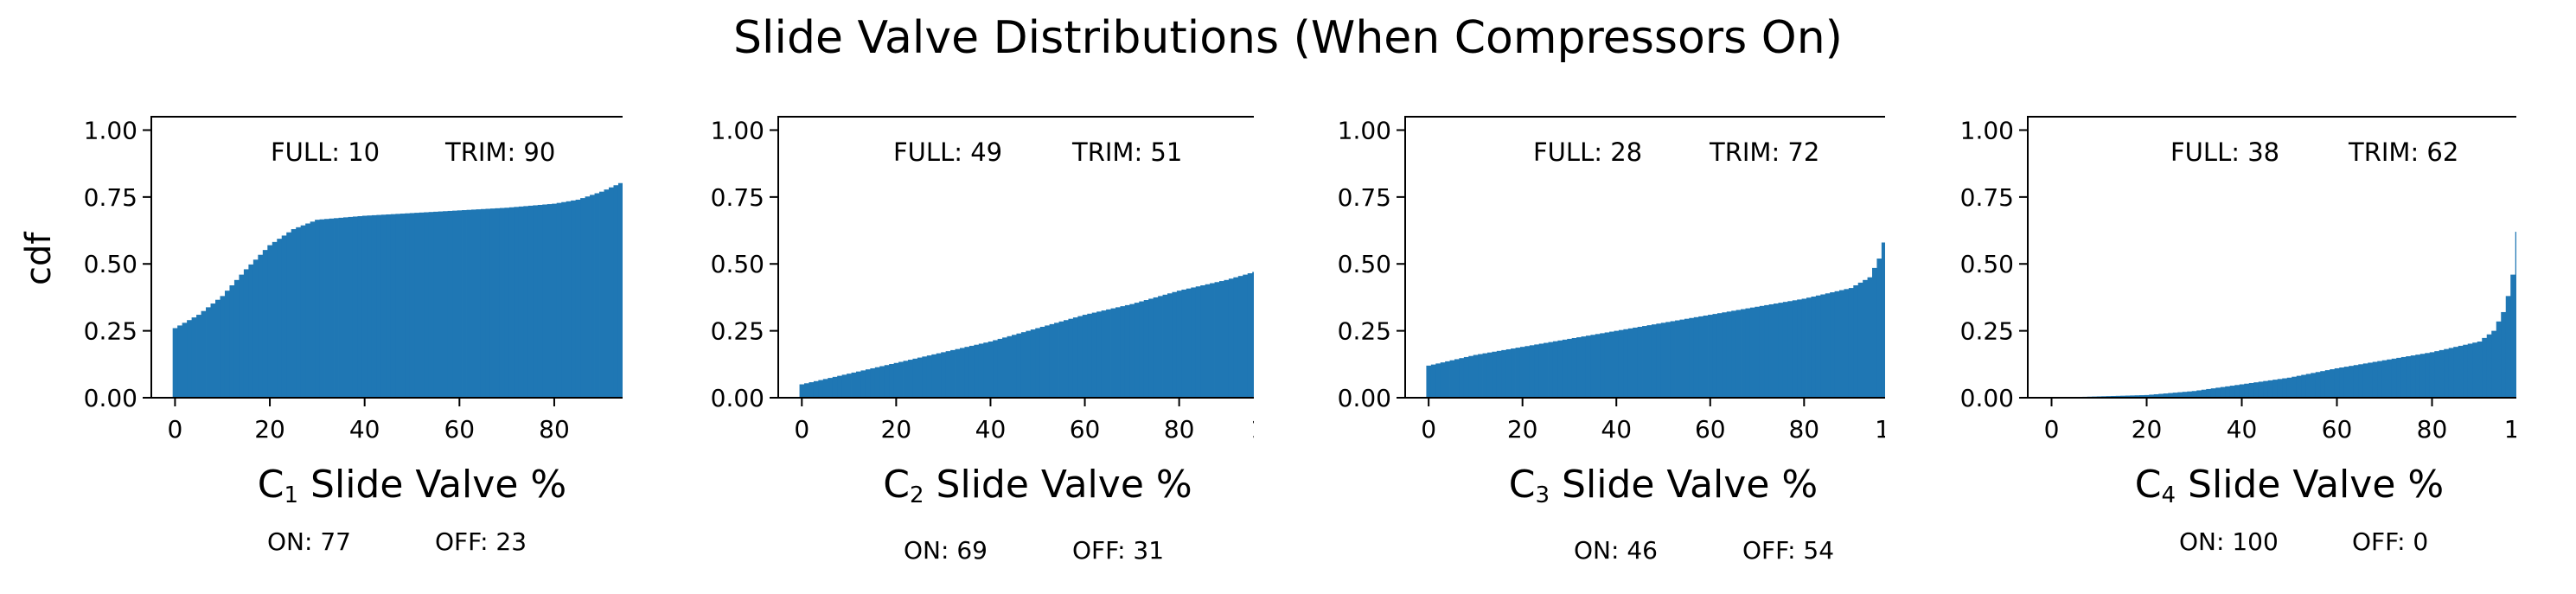 This screenshot has width=2576, height=594. I want to click on x-axis-label-suffix: Slide Valve %, so click(432, 485).